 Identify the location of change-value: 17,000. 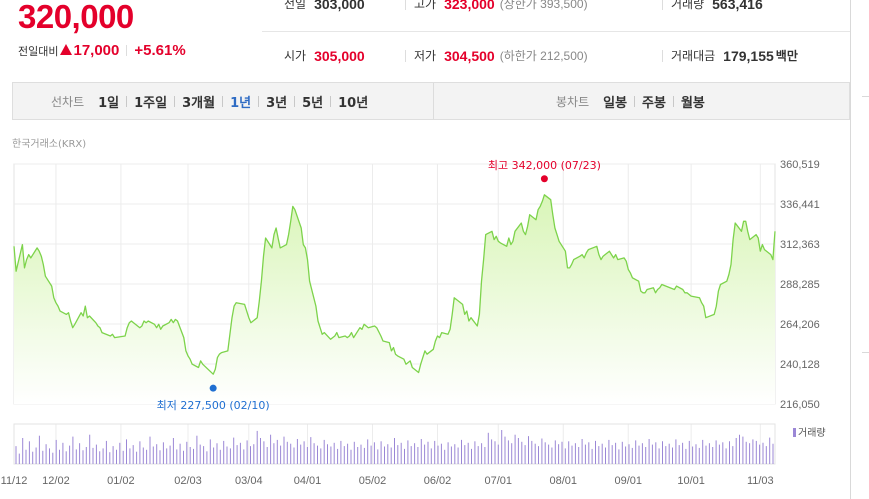
(96, 50).